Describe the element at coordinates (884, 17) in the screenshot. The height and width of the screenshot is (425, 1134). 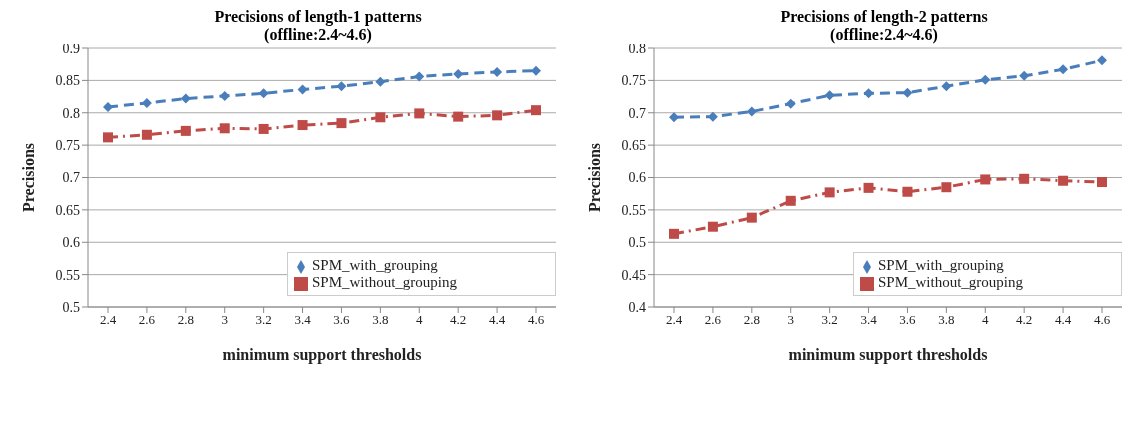
I see `chart-title: Precisions of length-2 patterns` at that location.